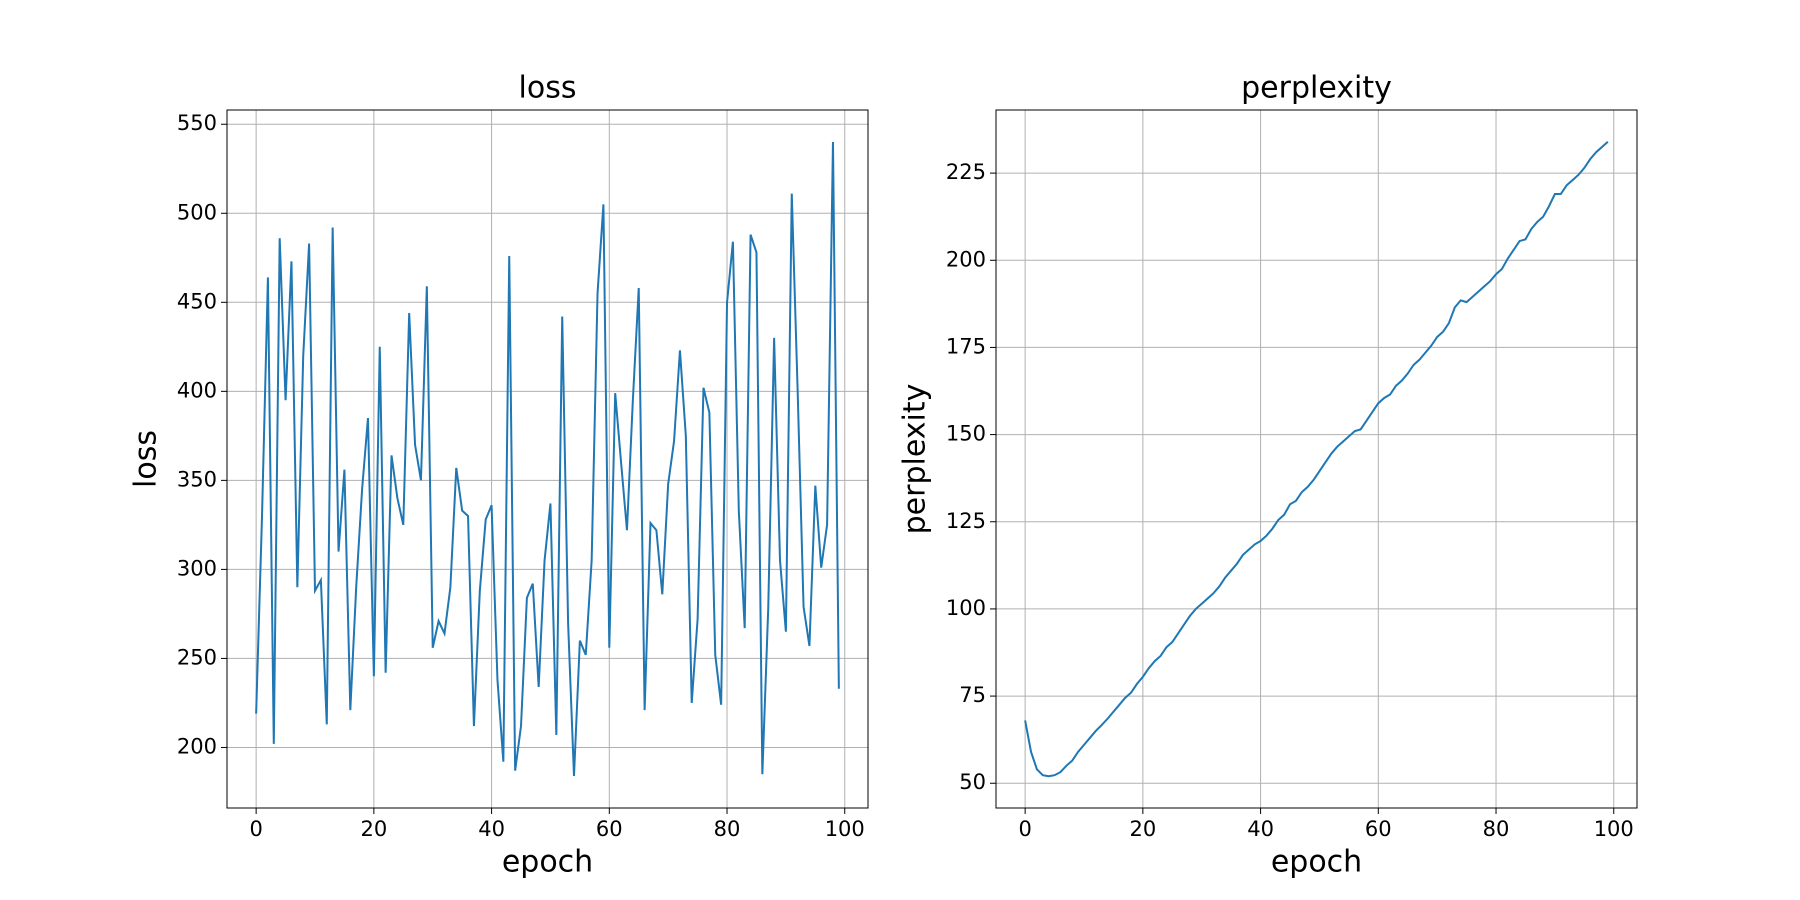  What do you see at coordinates (915, 459) in the screenshot?
I see `y-axis-label: perplexity` at bounding box center [915, 459].